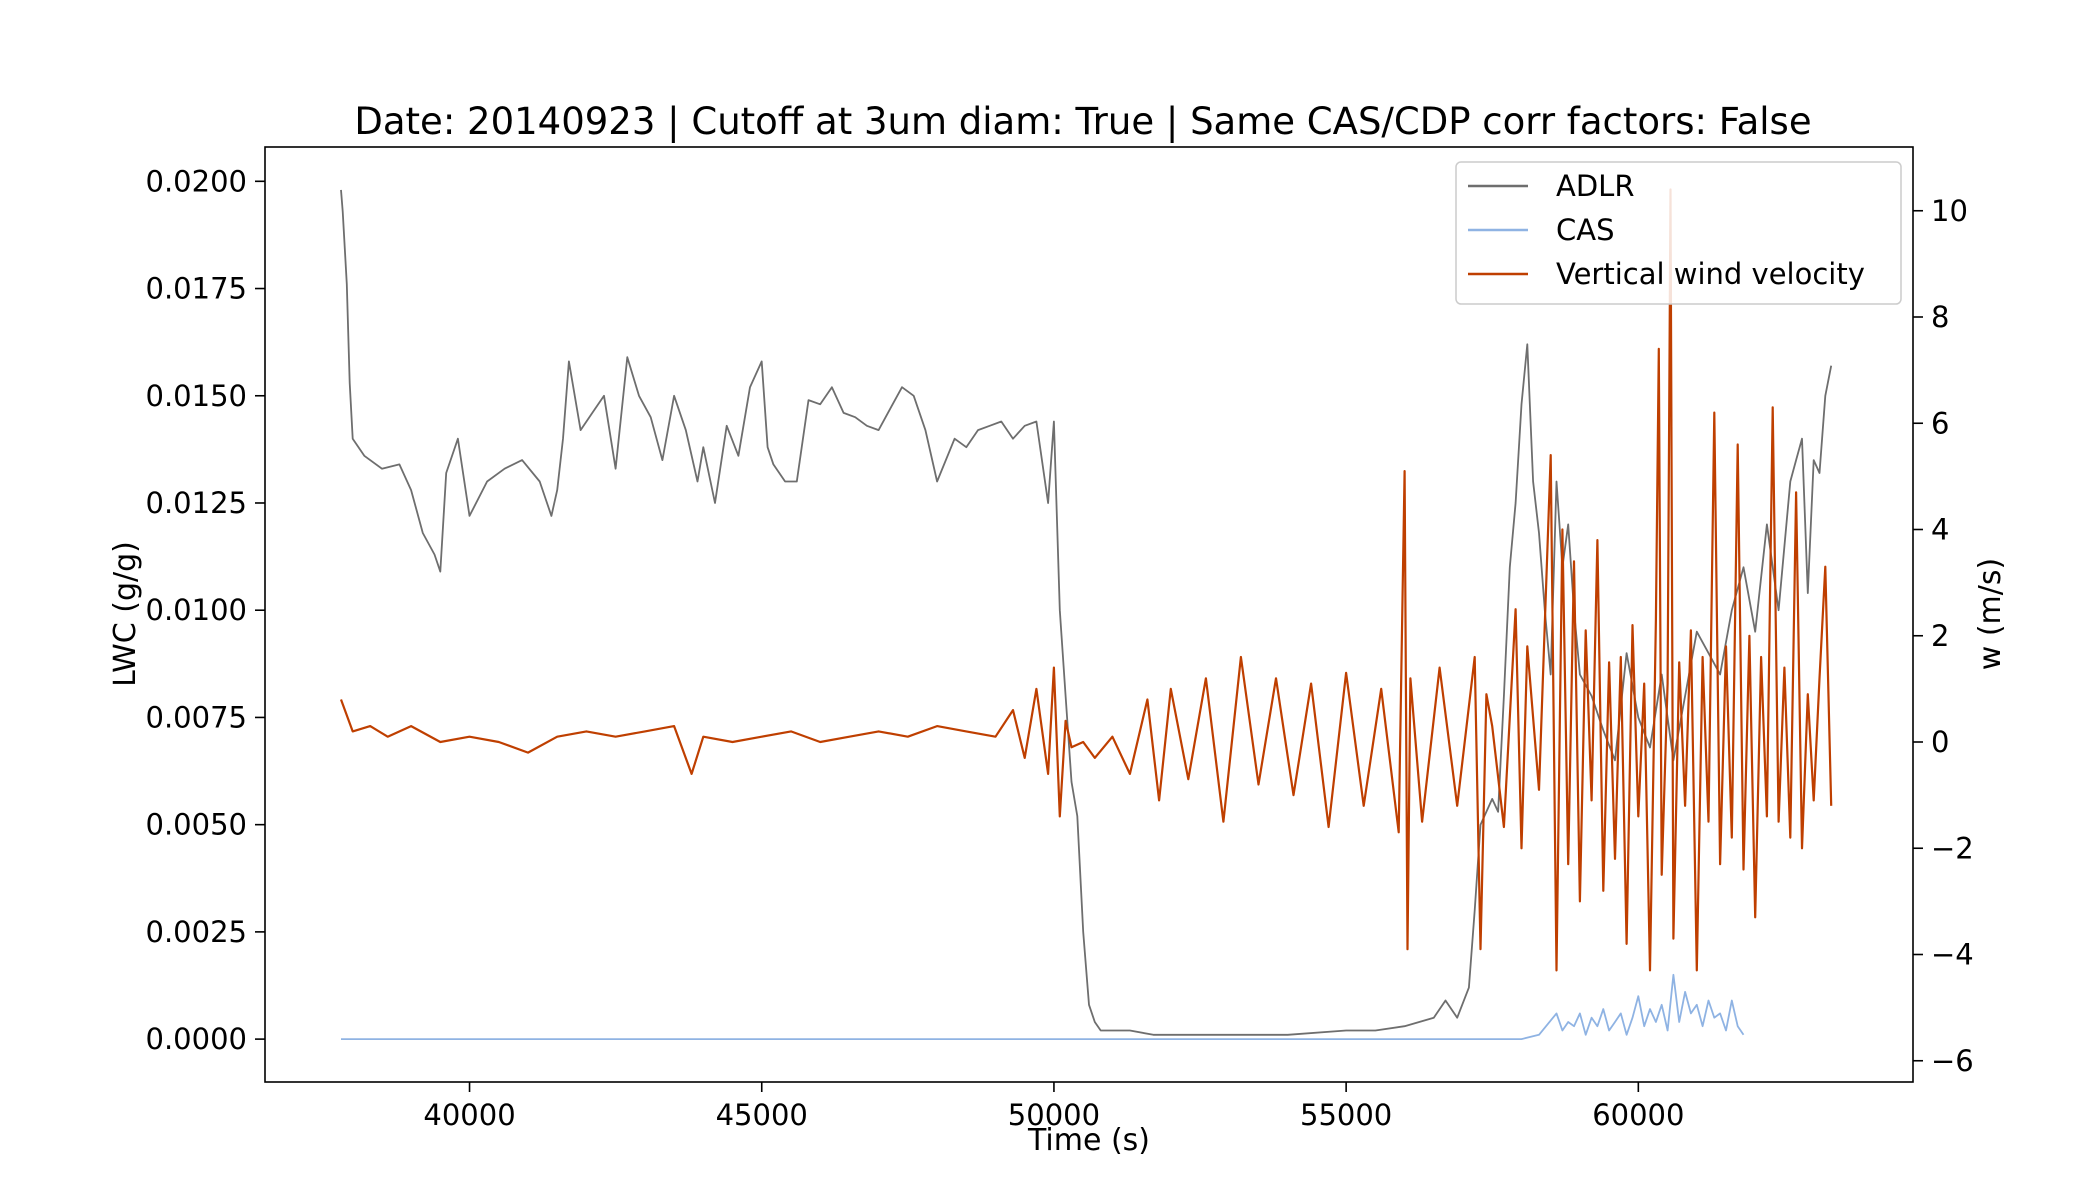 The image size is (2100, 1200). Describe the element at coordinates (125, 614) in the screenshot. I see `y-axis-label: LWC (g/g)` at that location.